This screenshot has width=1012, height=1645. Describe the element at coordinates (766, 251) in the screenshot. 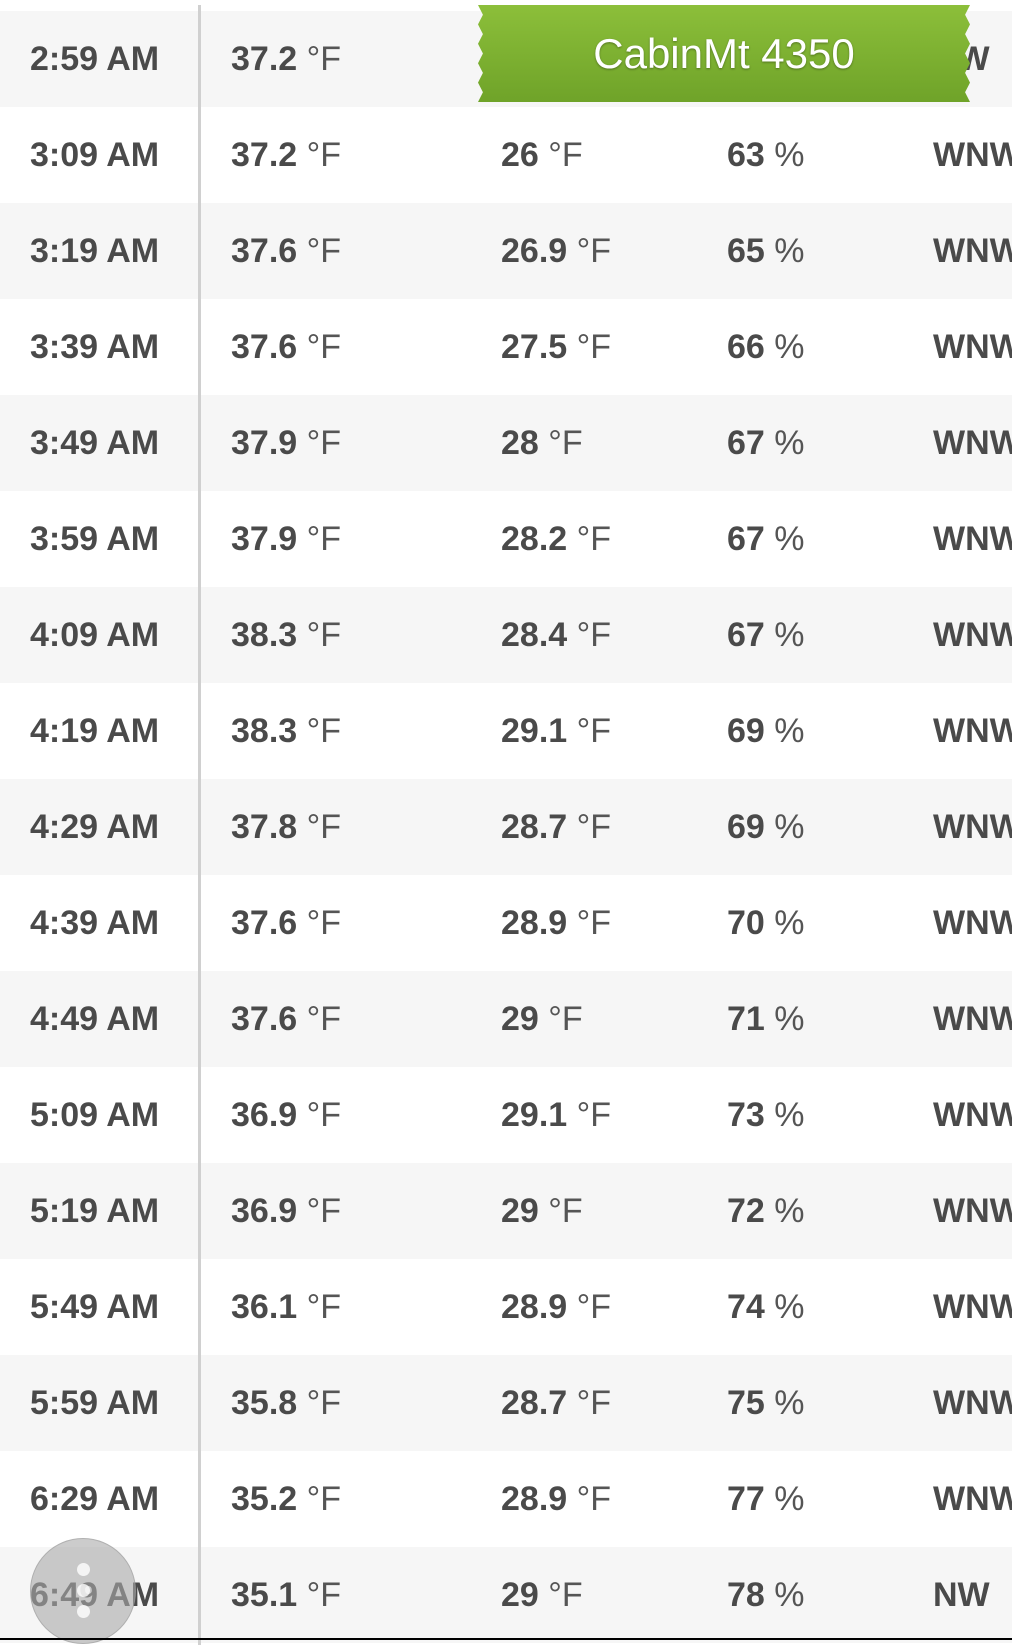

I see `humidity-cell: 65 %` at that location.